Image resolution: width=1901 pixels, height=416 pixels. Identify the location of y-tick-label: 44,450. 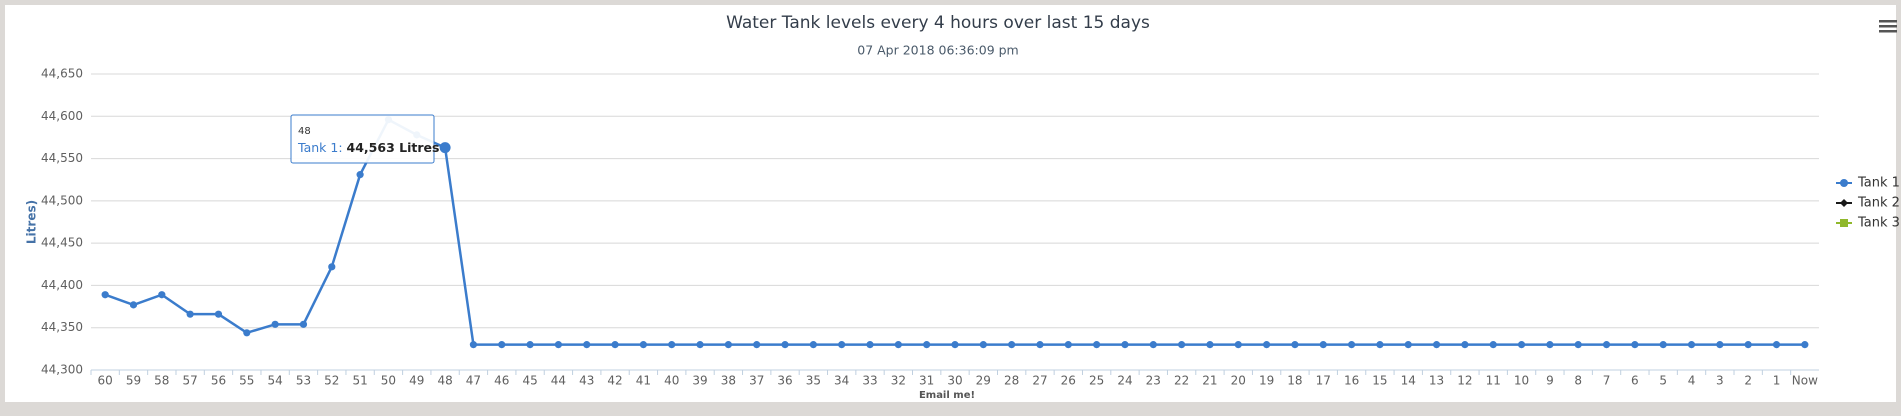
(62, 243).